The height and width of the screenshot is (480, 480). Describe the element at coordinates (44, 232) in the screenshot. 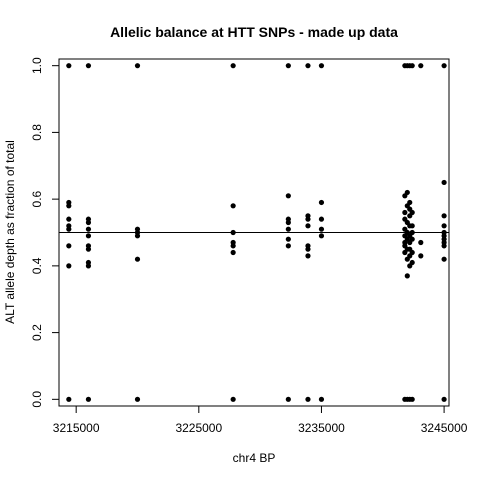

I see `y-axis: 0.0 0.2 0.4 0.6 0.8 1.0` at that location.